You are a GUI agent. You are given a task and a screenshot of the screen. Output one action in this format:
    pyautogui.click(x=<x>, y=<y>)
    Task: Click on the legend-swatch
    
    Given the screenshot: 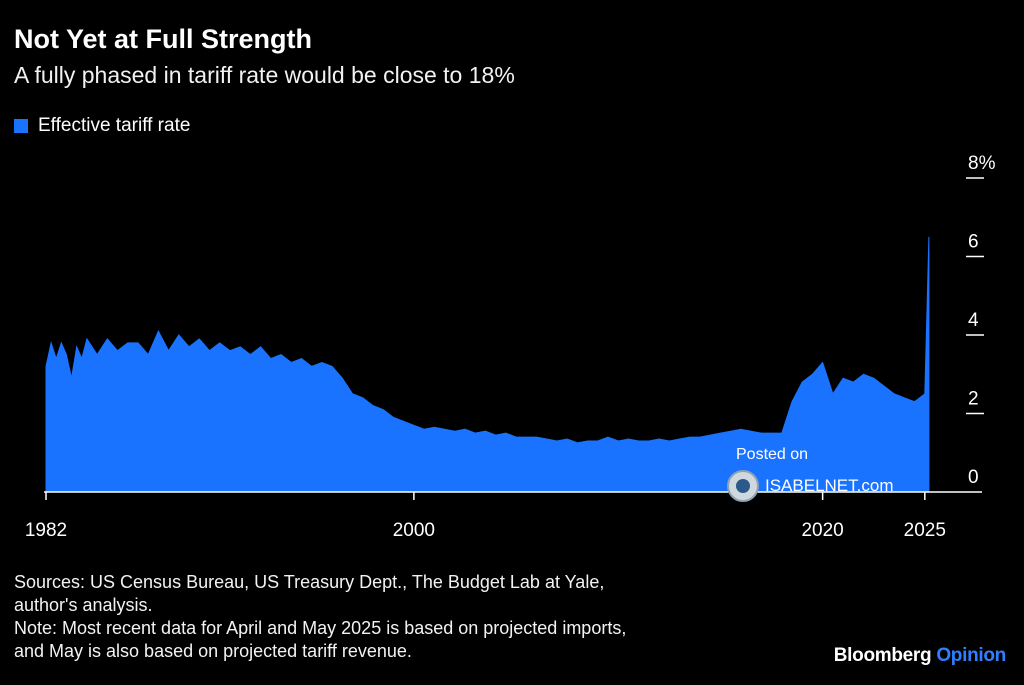 What is the action you would take?
    pyautogui.click(x=21, y=126)
    